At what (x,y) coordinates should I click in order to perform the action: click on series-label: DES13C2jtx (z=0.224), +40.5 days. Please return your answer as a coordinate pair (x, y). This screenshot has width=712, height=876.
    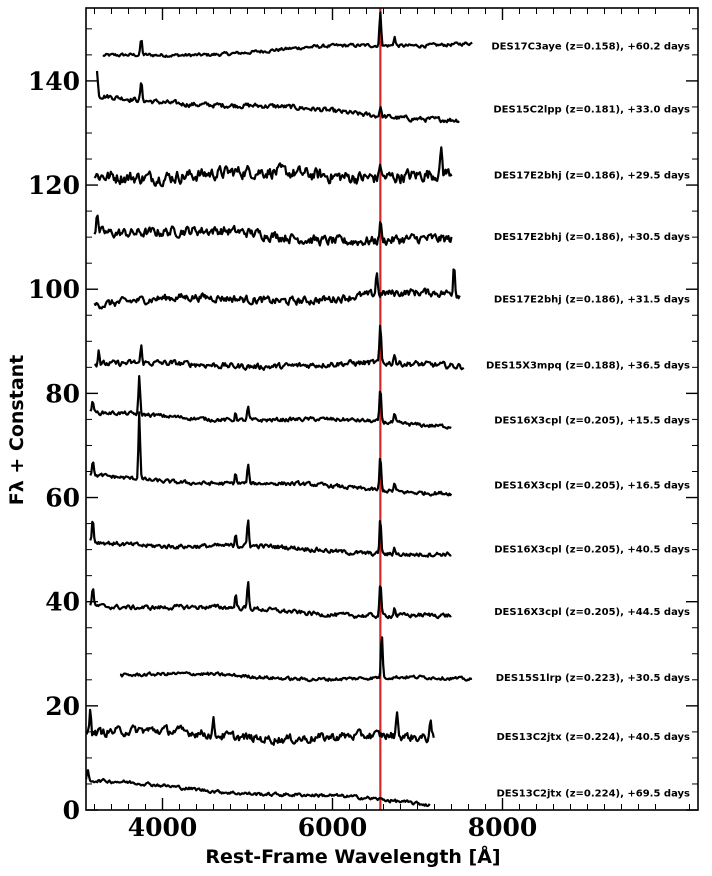
    Looking at the image, I should click on (593, 737).